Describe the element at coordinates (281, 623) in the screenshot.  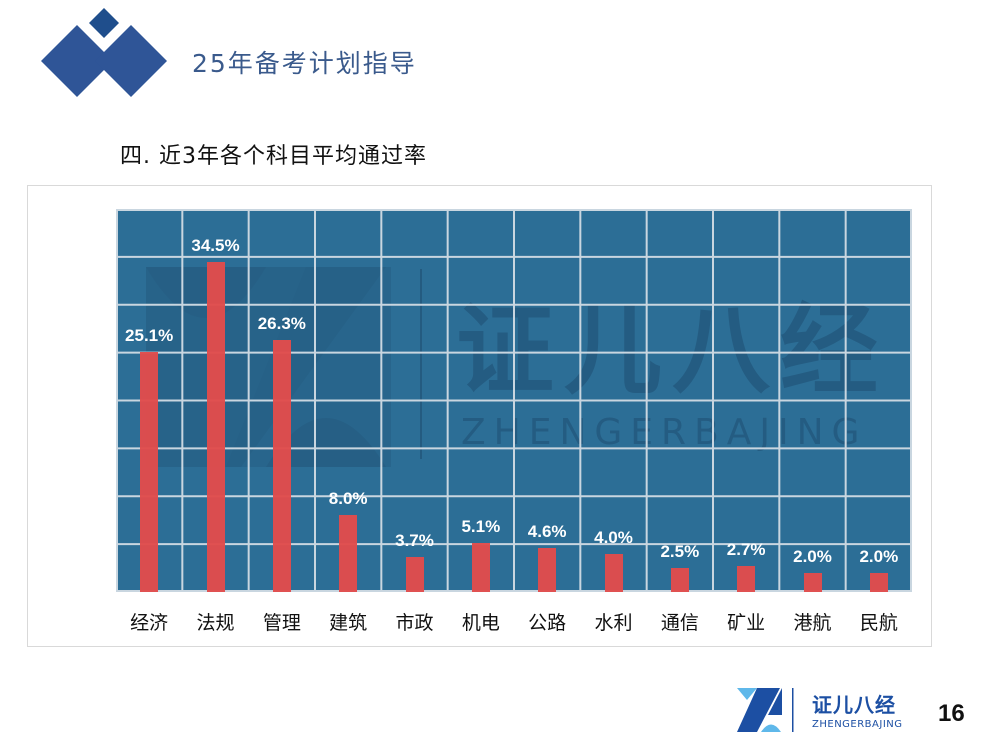
I see `category-label: 管理` at that location.